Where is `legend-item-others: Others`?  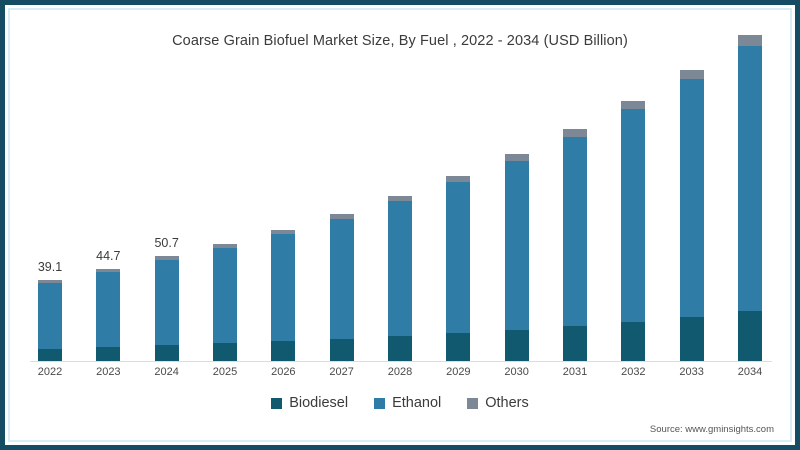
legend-item-others: Others is located at coordinates (498, 403).